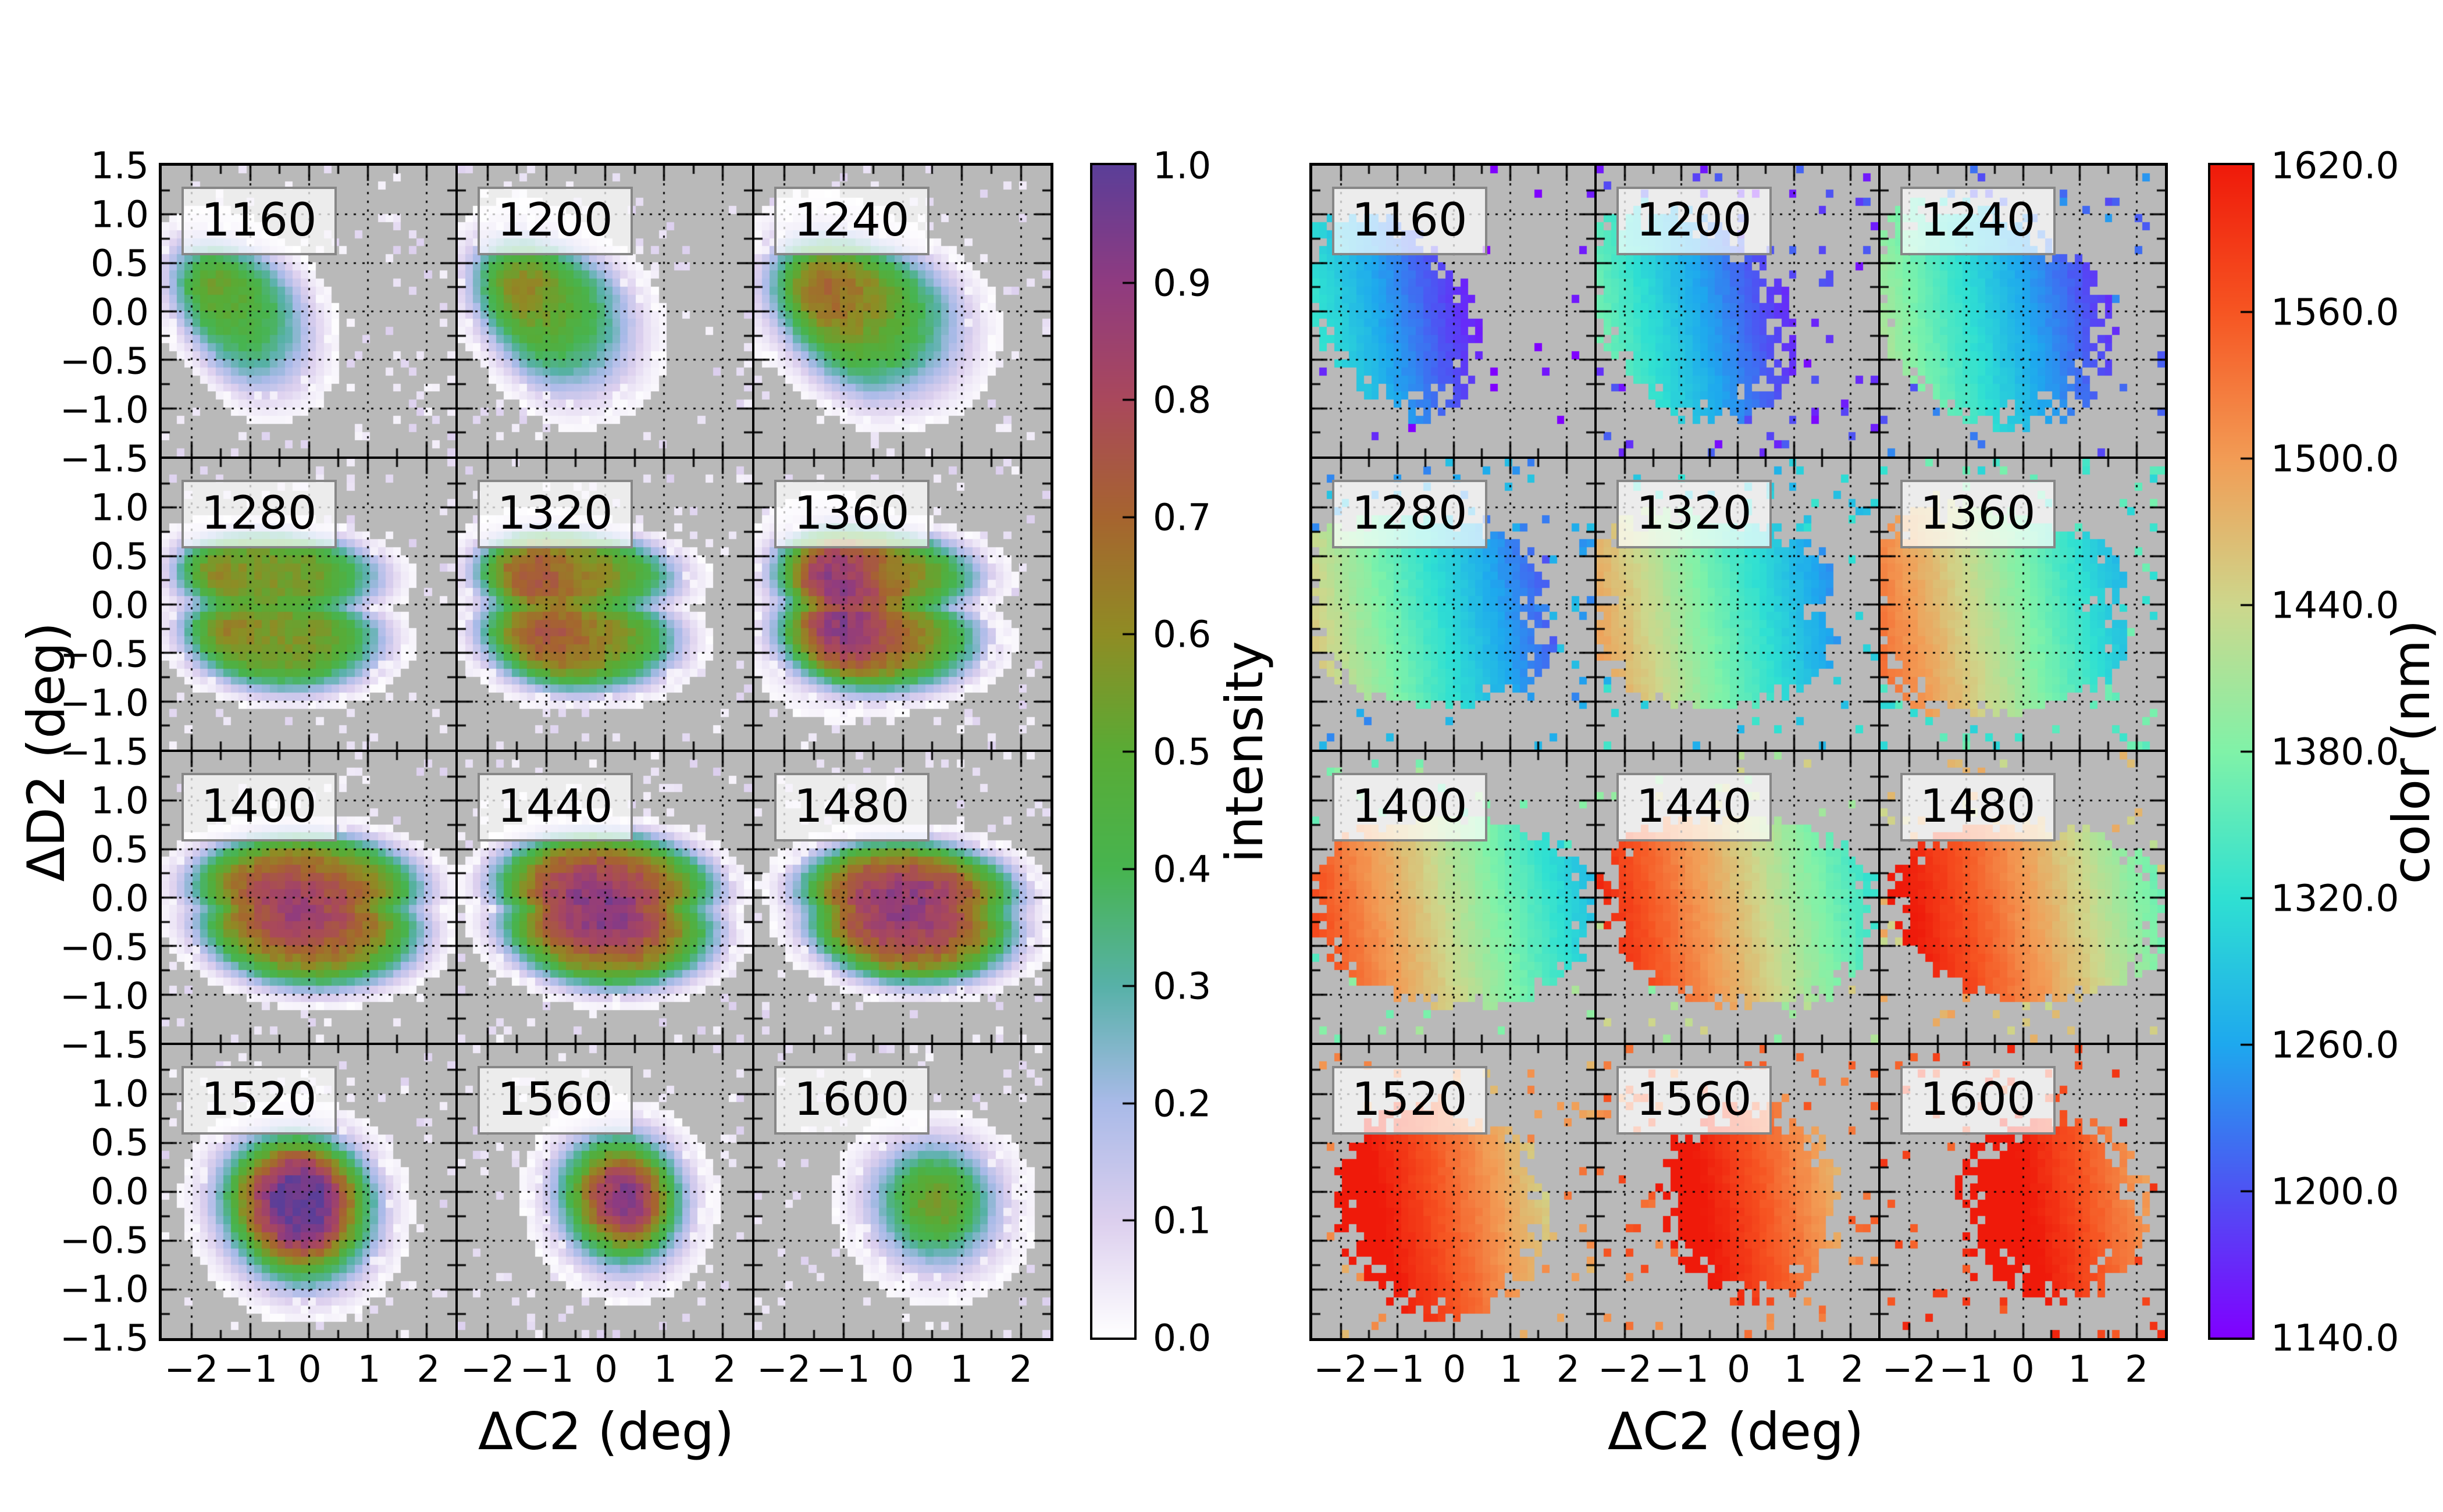 The width and height of the screenshot is (2443, 1512). I want to click on subplot-right-1560: 1560, so click(1739, 1191).